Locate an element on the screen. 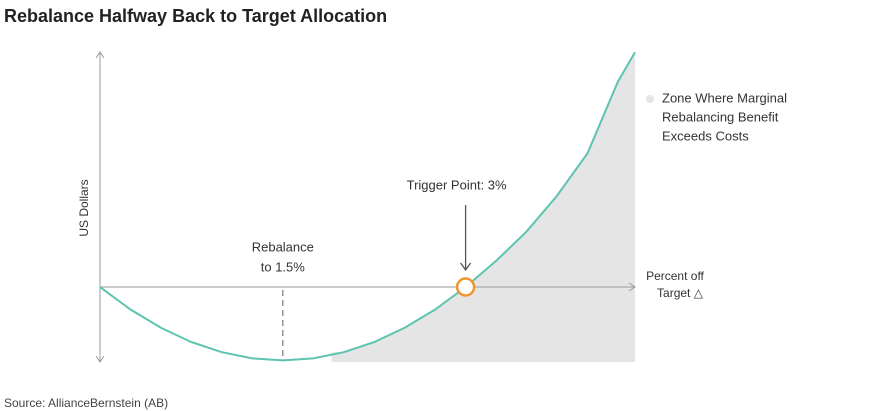 Image resolution: width=880 pixels, height=411 pixels. x-axis-arrow is located at coordinates (632, 287).